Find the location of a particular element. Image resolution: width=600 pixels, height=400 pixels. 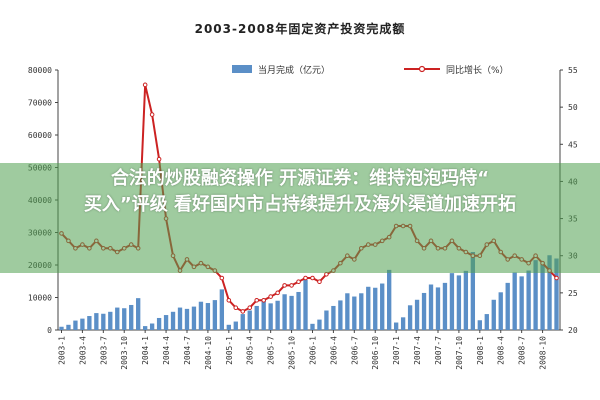

x-tick-label: 2003-7 is located at coordinates (103, 350).